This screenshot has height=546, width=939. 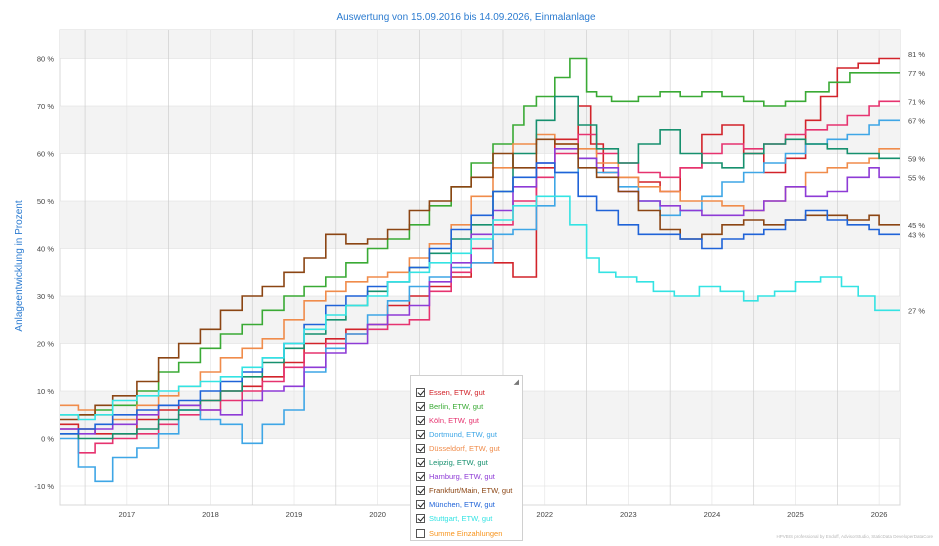 What do you see at coordinates (544, 514) in the screenshot?
I see `x-tick-label: 2022` at bounding box center [544, 514].